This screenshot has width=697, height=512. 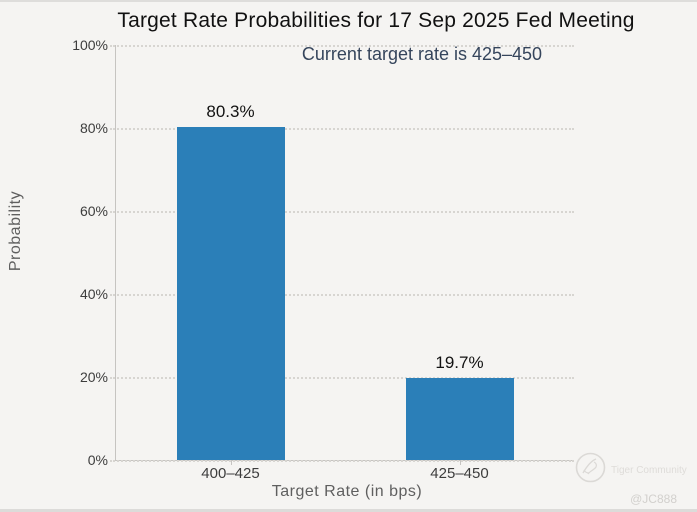 What do you see at coordinates (347, 491) in the screenshot?
I see `x-axis-title: Target Rate (in bps)` at bounding box center [347, 491].